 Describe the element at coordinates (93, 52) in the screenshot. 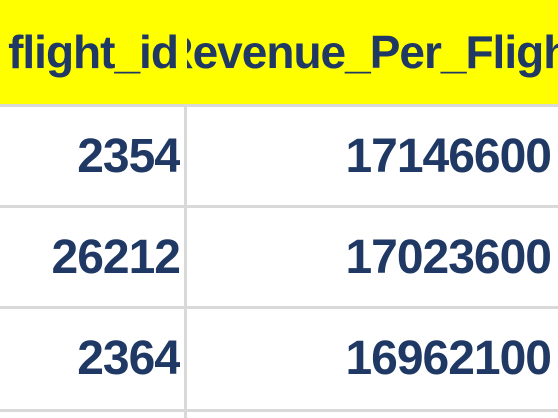

I see `column-header-flight-id: flight_id` at that location.